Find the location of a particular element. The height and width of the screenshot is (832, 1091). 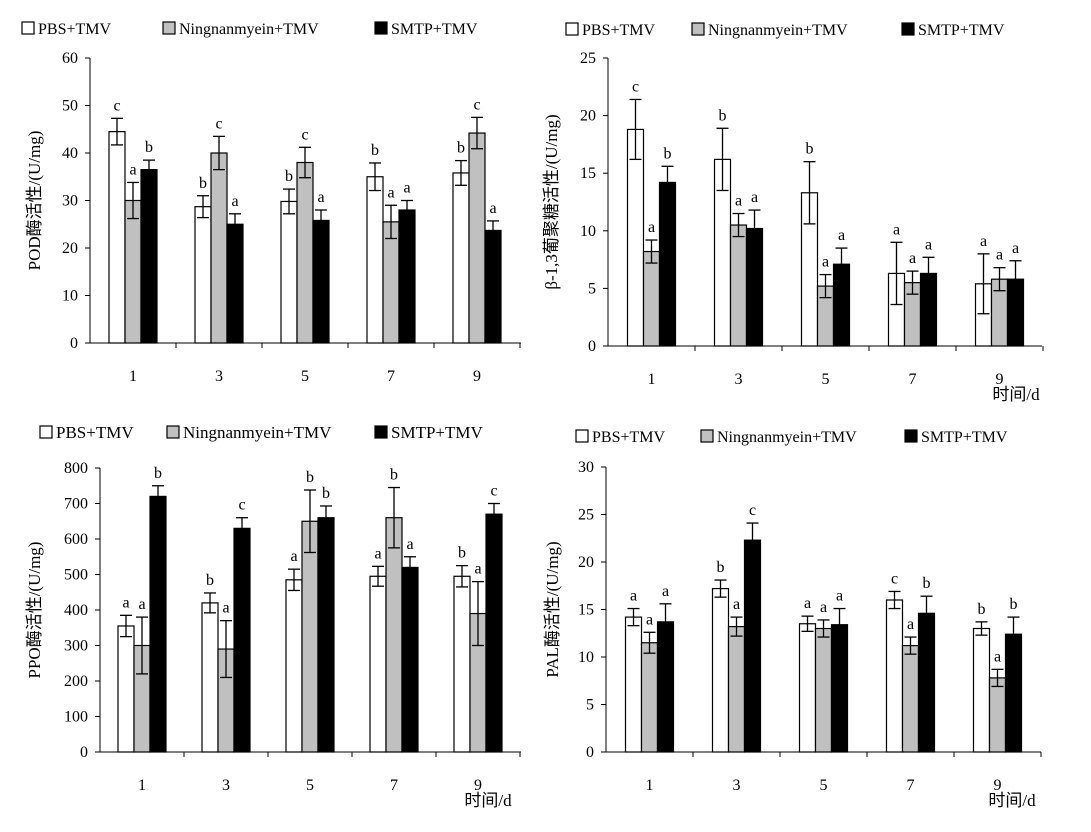

y-tick-label: 20 is located at coordinates (588, 116).